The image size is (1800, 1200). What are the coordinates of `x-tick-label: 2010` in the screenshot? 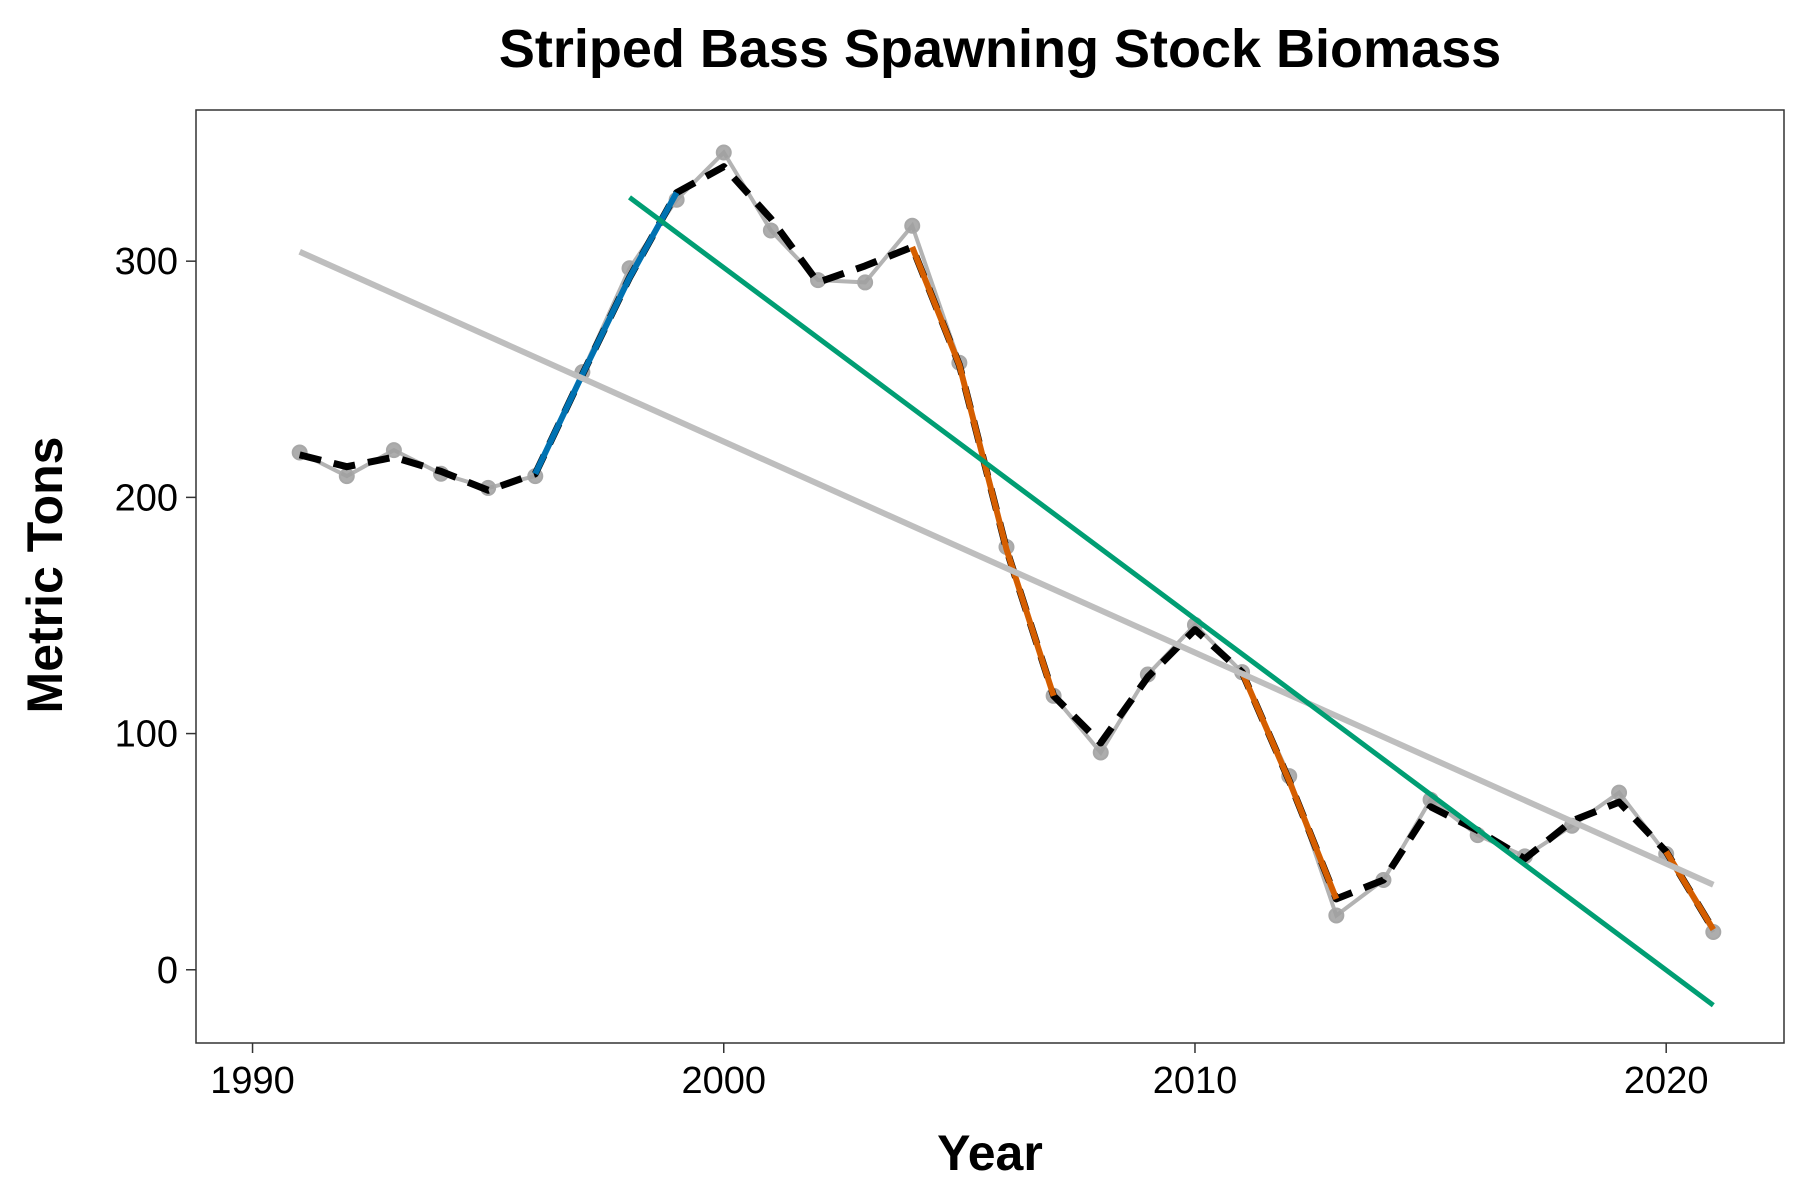 It's located at (1195, 1081).